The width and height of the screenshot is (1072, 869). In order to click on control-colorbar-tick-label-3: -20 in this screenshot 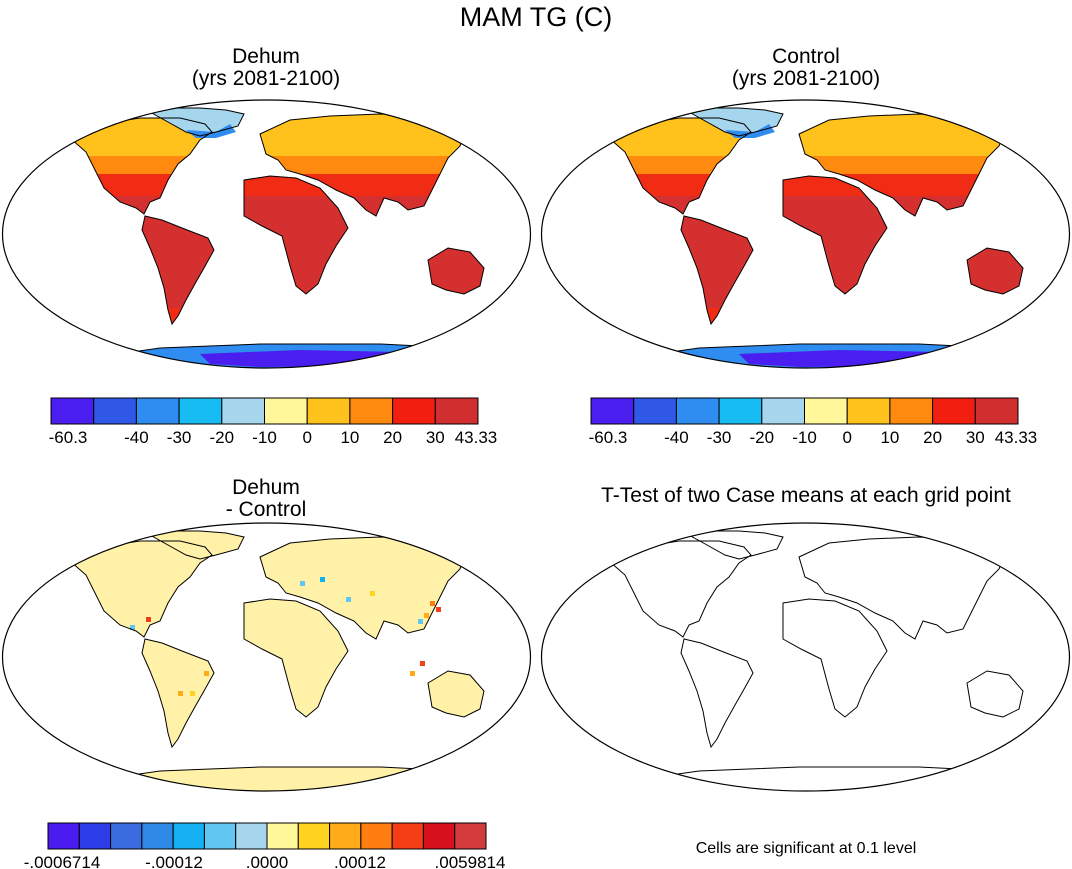, I will do `click(762, 437)`.